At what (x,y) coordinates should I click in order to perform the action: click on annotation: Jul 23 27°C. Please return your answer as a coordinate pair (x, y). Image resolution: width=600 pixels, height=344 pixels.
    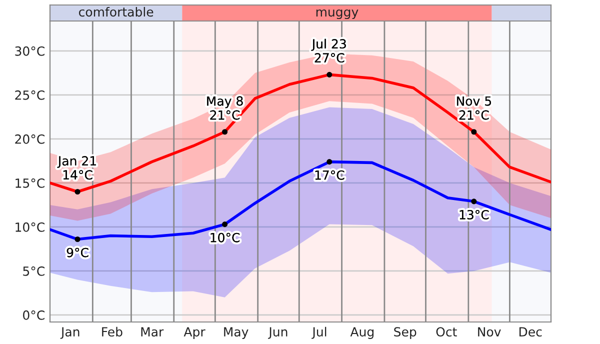
    Looking at the image, I should click on (328, 50).